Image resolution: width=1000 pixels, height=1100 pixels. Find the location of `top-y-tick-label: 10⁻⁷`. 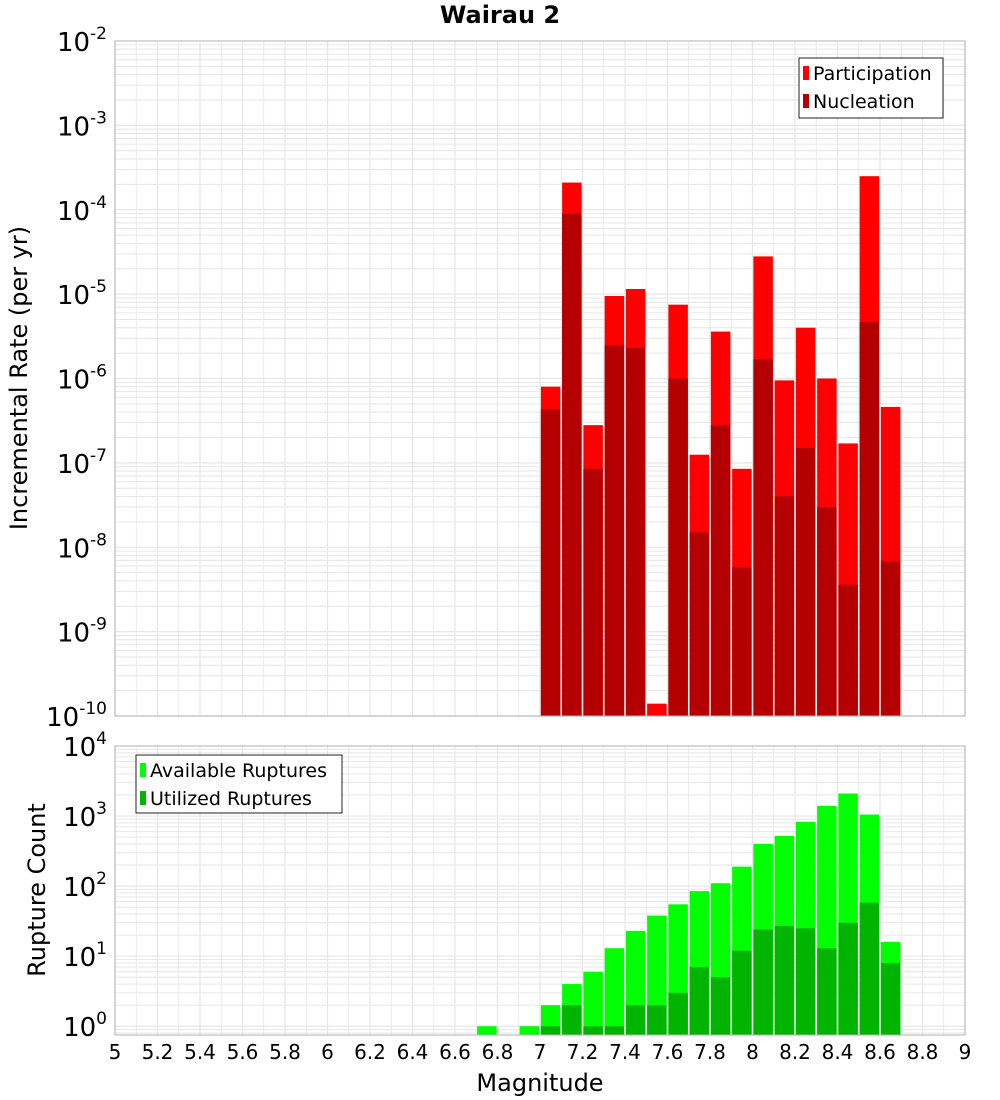

top-y-tick-label: 10⁻⁷ is located at coordinates (82, 463).